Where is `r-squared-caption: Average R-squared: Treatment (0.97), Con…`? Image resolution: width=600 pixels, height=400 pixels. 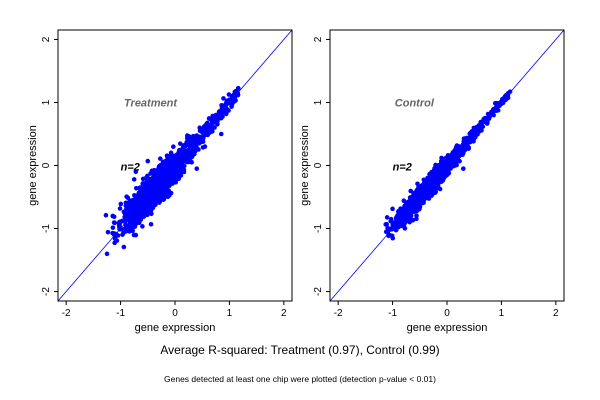 r-squared-caption: Average R-squared: Treatment (0.97), Con… is located at coordinates (300, 350).